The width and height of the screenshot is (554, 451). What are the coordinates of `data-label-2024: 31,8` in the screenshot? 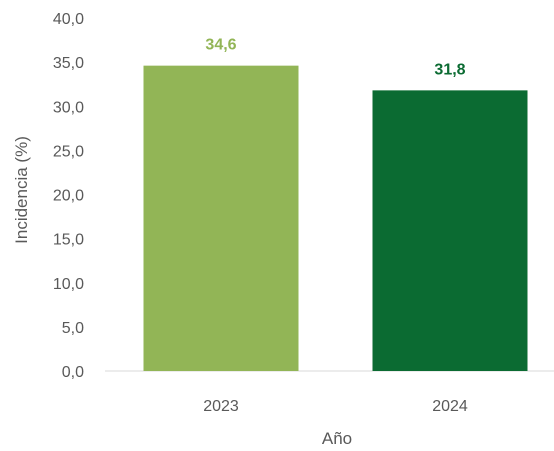 It's located at (449, 69).